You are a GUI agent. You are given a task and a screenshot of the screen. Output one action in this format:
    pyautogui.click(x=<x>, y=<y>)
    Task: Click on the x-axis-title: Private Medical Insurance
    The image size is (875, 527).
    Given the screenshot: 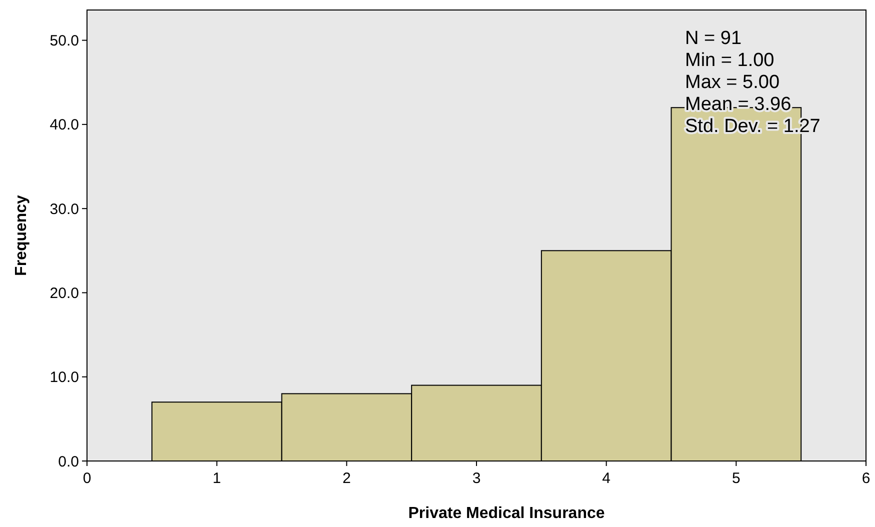 What is the action you would take?
    pyautogui.click(x=506, y=513)
    